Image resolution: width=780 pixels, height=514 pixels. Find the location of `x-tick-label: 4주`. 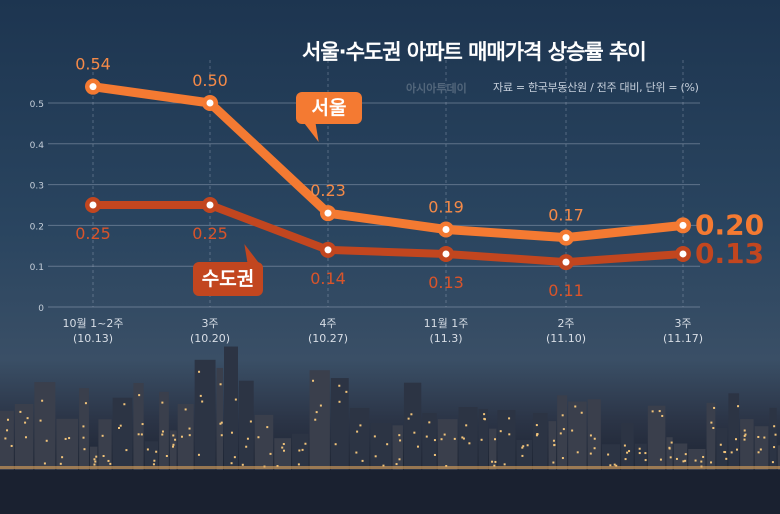

x-tick-label: 4주 is located at coordinates (327, 323).